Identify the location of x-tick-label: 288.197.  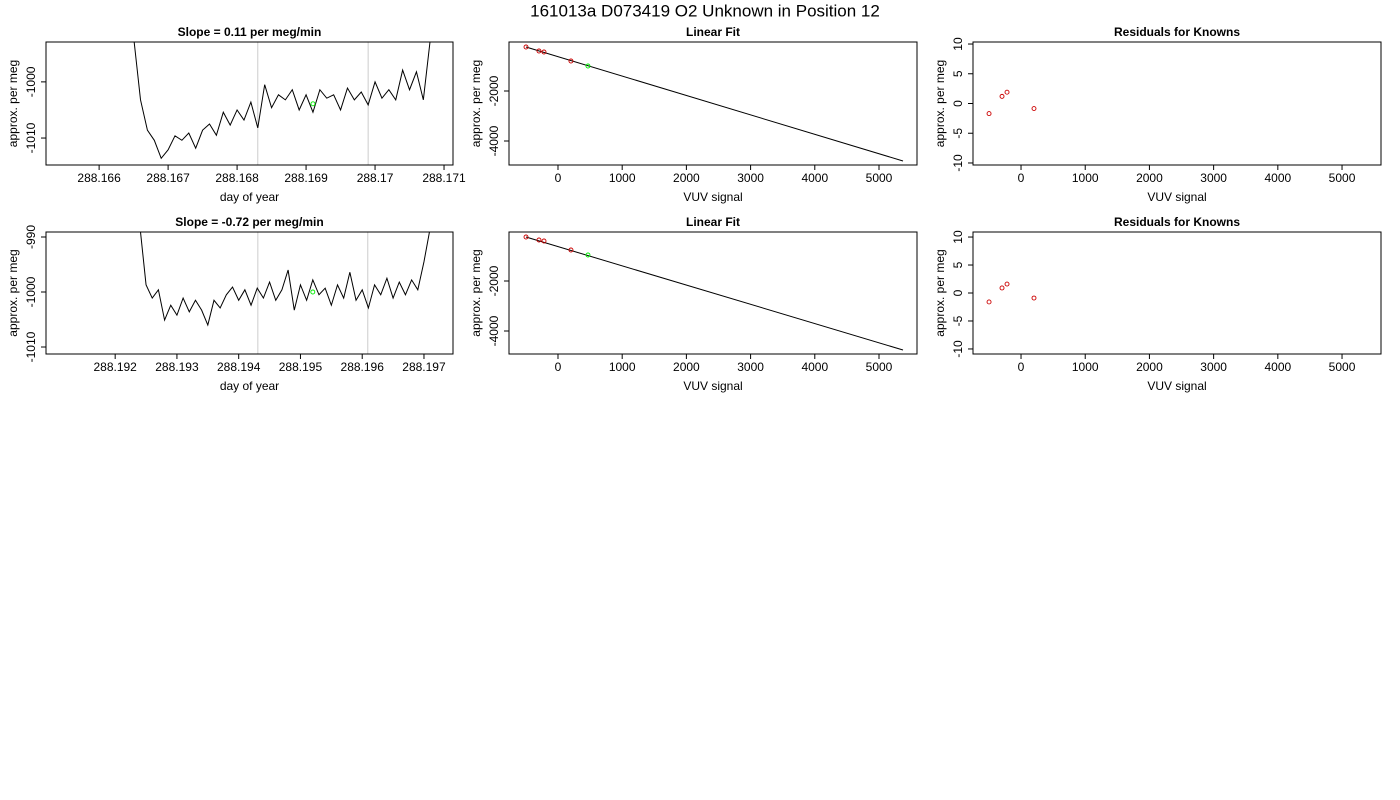
(424, 367).